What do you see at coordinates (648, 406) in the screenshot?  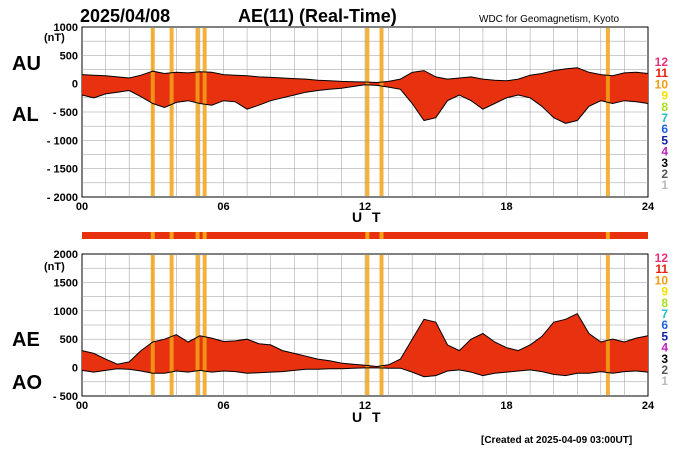 I see `bottom-xtick-label: 24` at bounding box center [648, 406].